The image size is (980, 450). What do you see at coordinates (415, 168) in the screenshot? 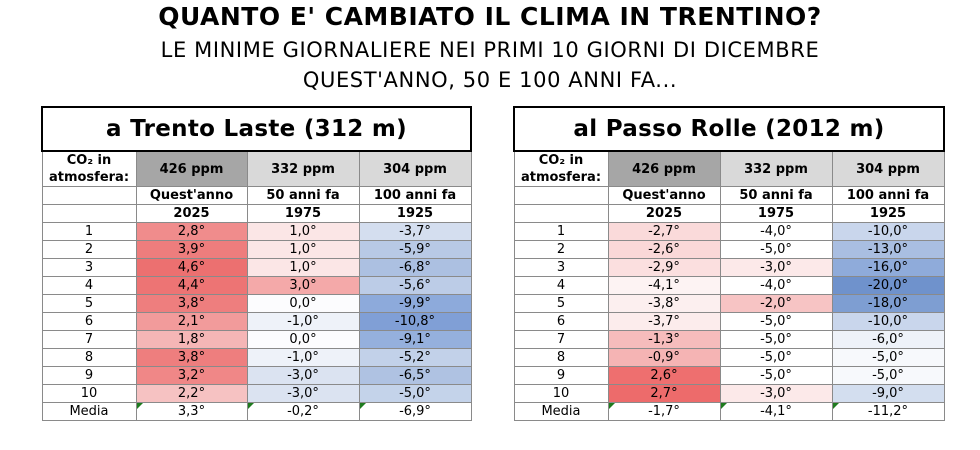
I see `ppm-1925: 304 ppm` at bounding box center [415, 168].